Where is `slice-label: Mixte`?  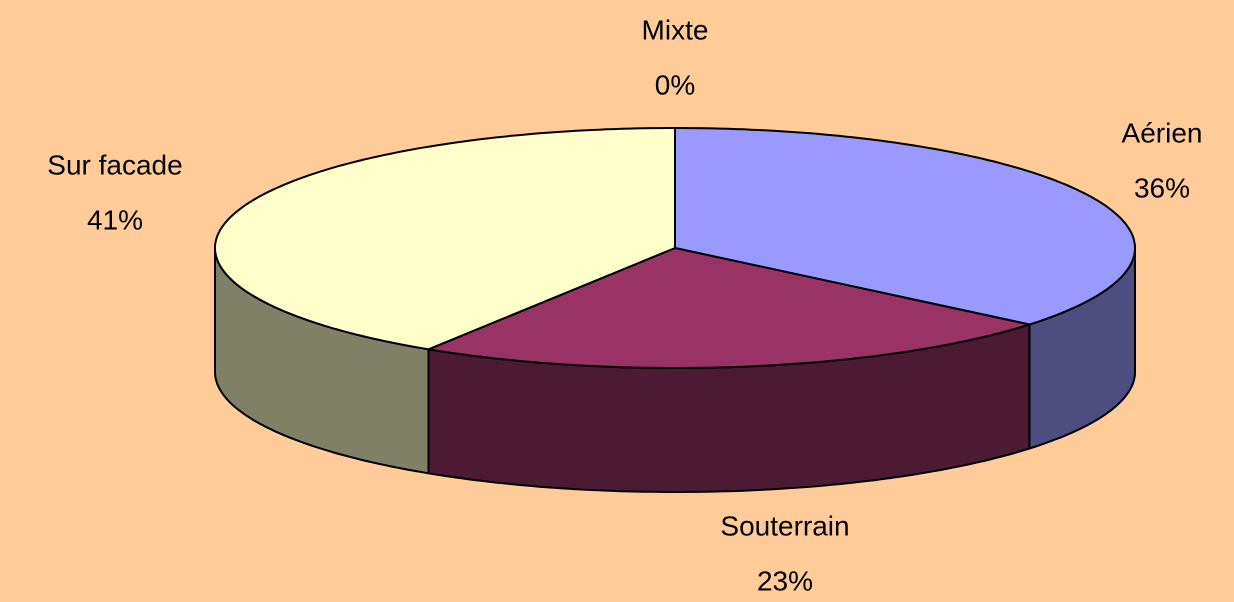
slice-label: Mixte is located at coordinates (675, 29).